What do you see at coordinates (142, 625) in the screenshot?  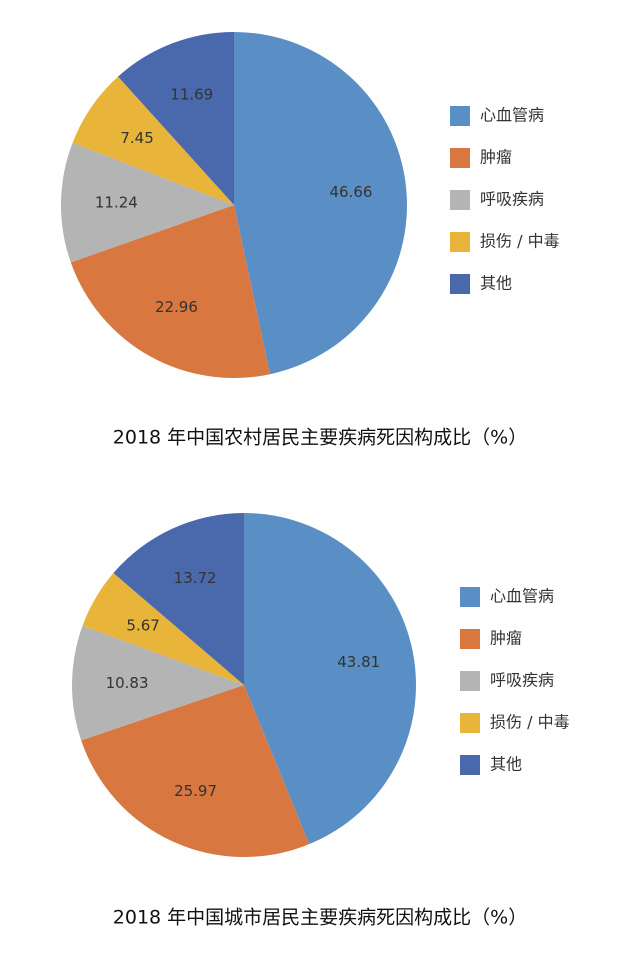 I see `data-label: 5.67` at bounding box center [142, 625].